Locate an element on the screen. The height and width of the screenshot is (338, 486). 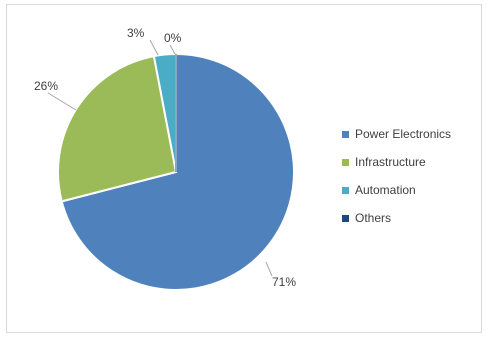
legend-item-power-electronics: Power Electronics is located at coordinates (412, 134).